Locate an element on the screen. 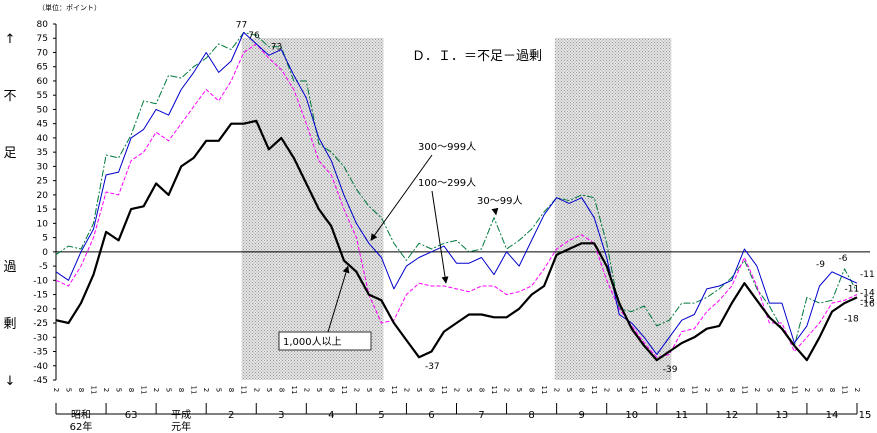 The image size is (877, 433). y-tick-label: -10 is located at coordinates (40, 281).